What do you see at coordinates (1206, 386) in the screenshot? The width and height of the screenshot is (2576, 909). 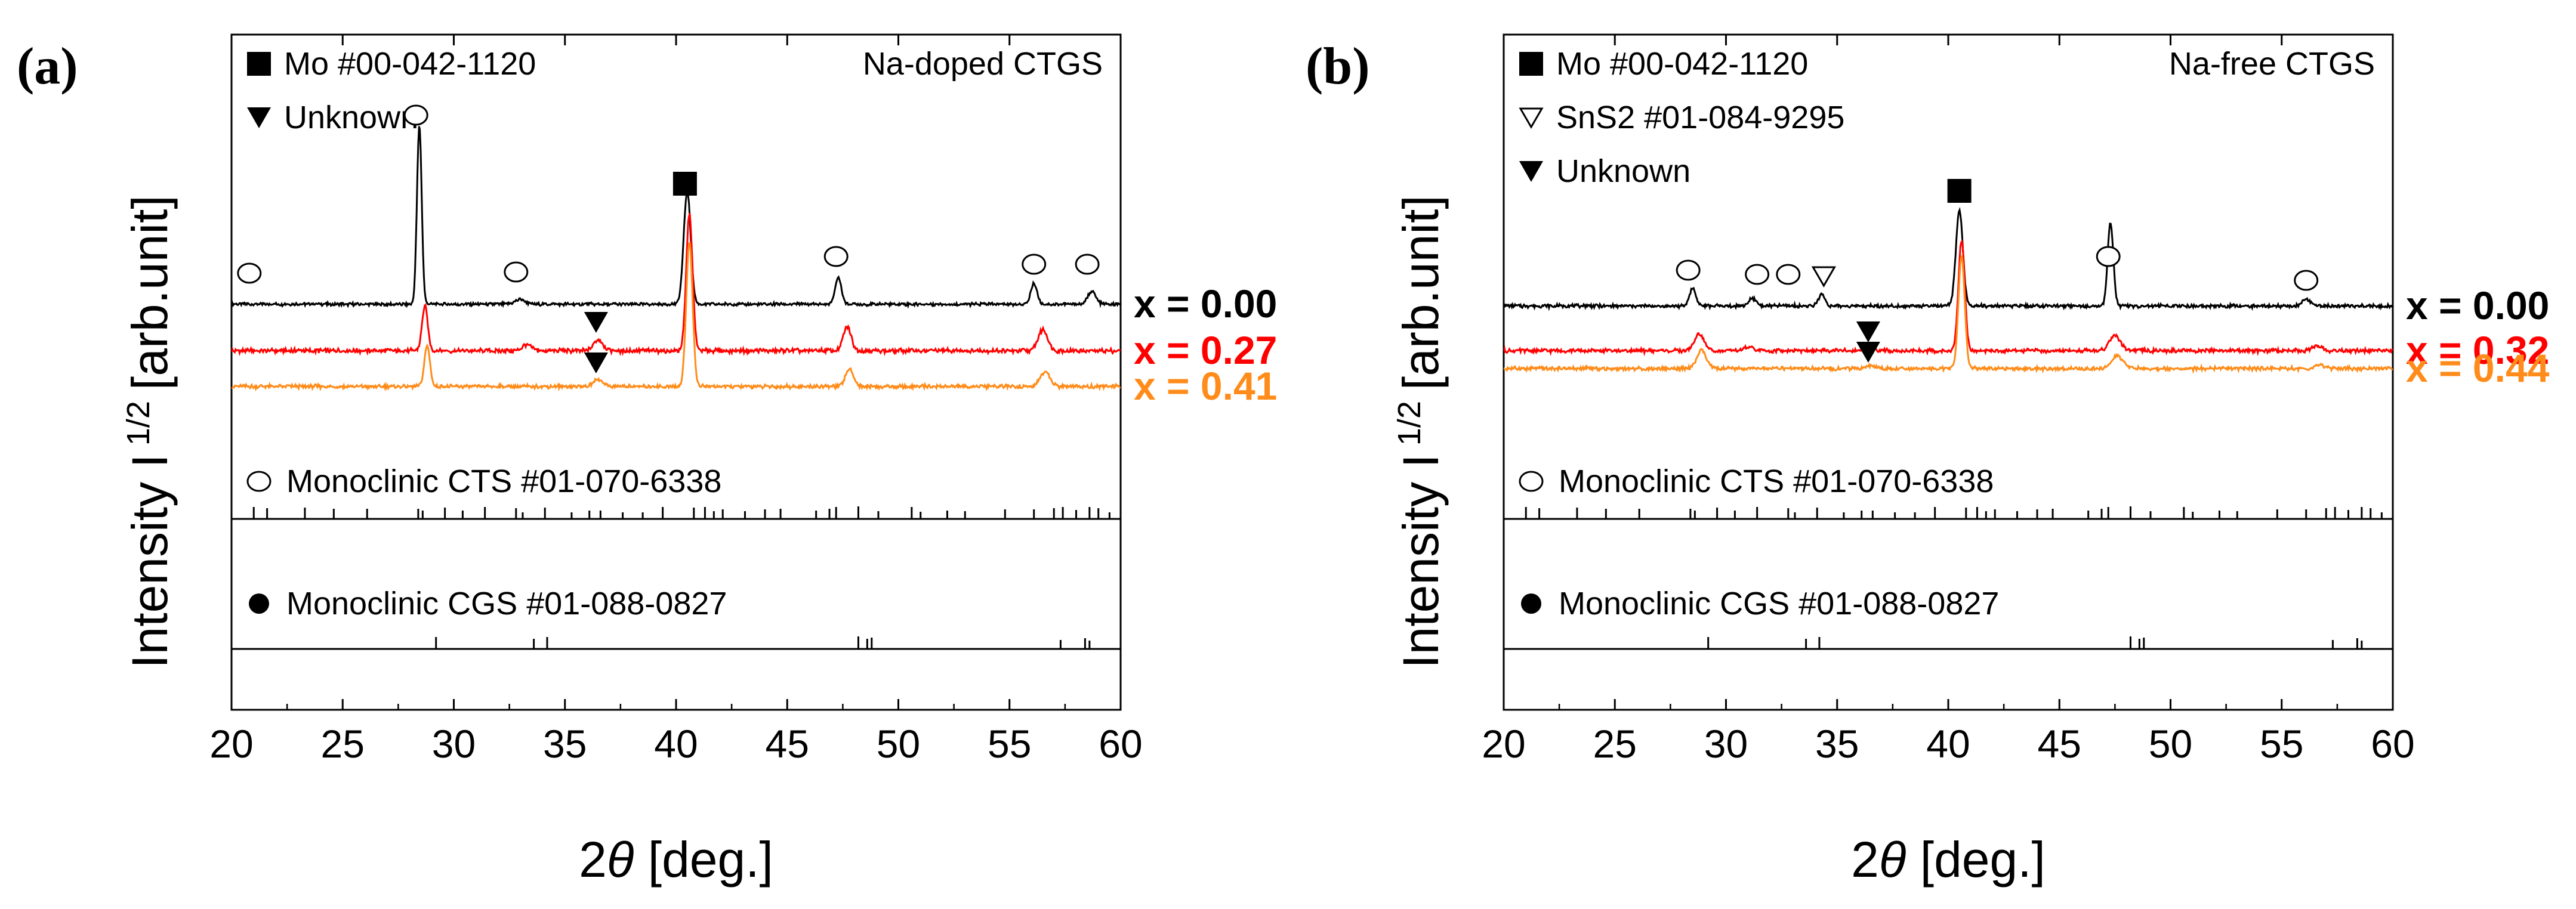 I see `series-label: x = 0.41` at bounding box center [1206, 386].